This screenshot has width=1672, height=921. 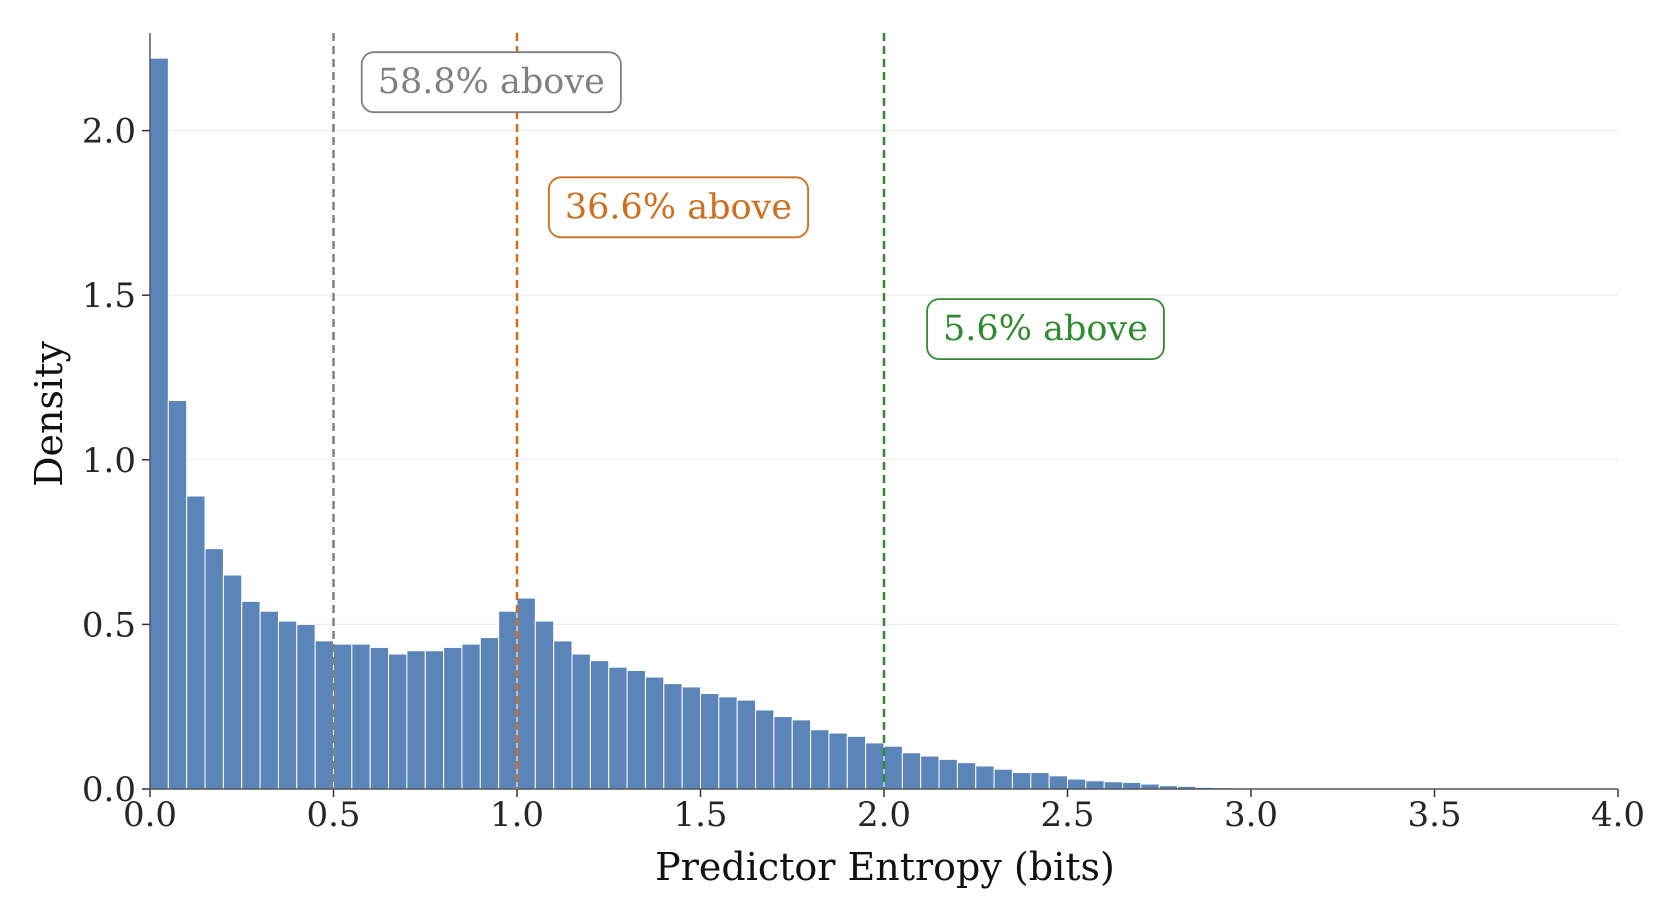 I want to click on threshold-label: 5.6% above, so click(x=1045, y=329).